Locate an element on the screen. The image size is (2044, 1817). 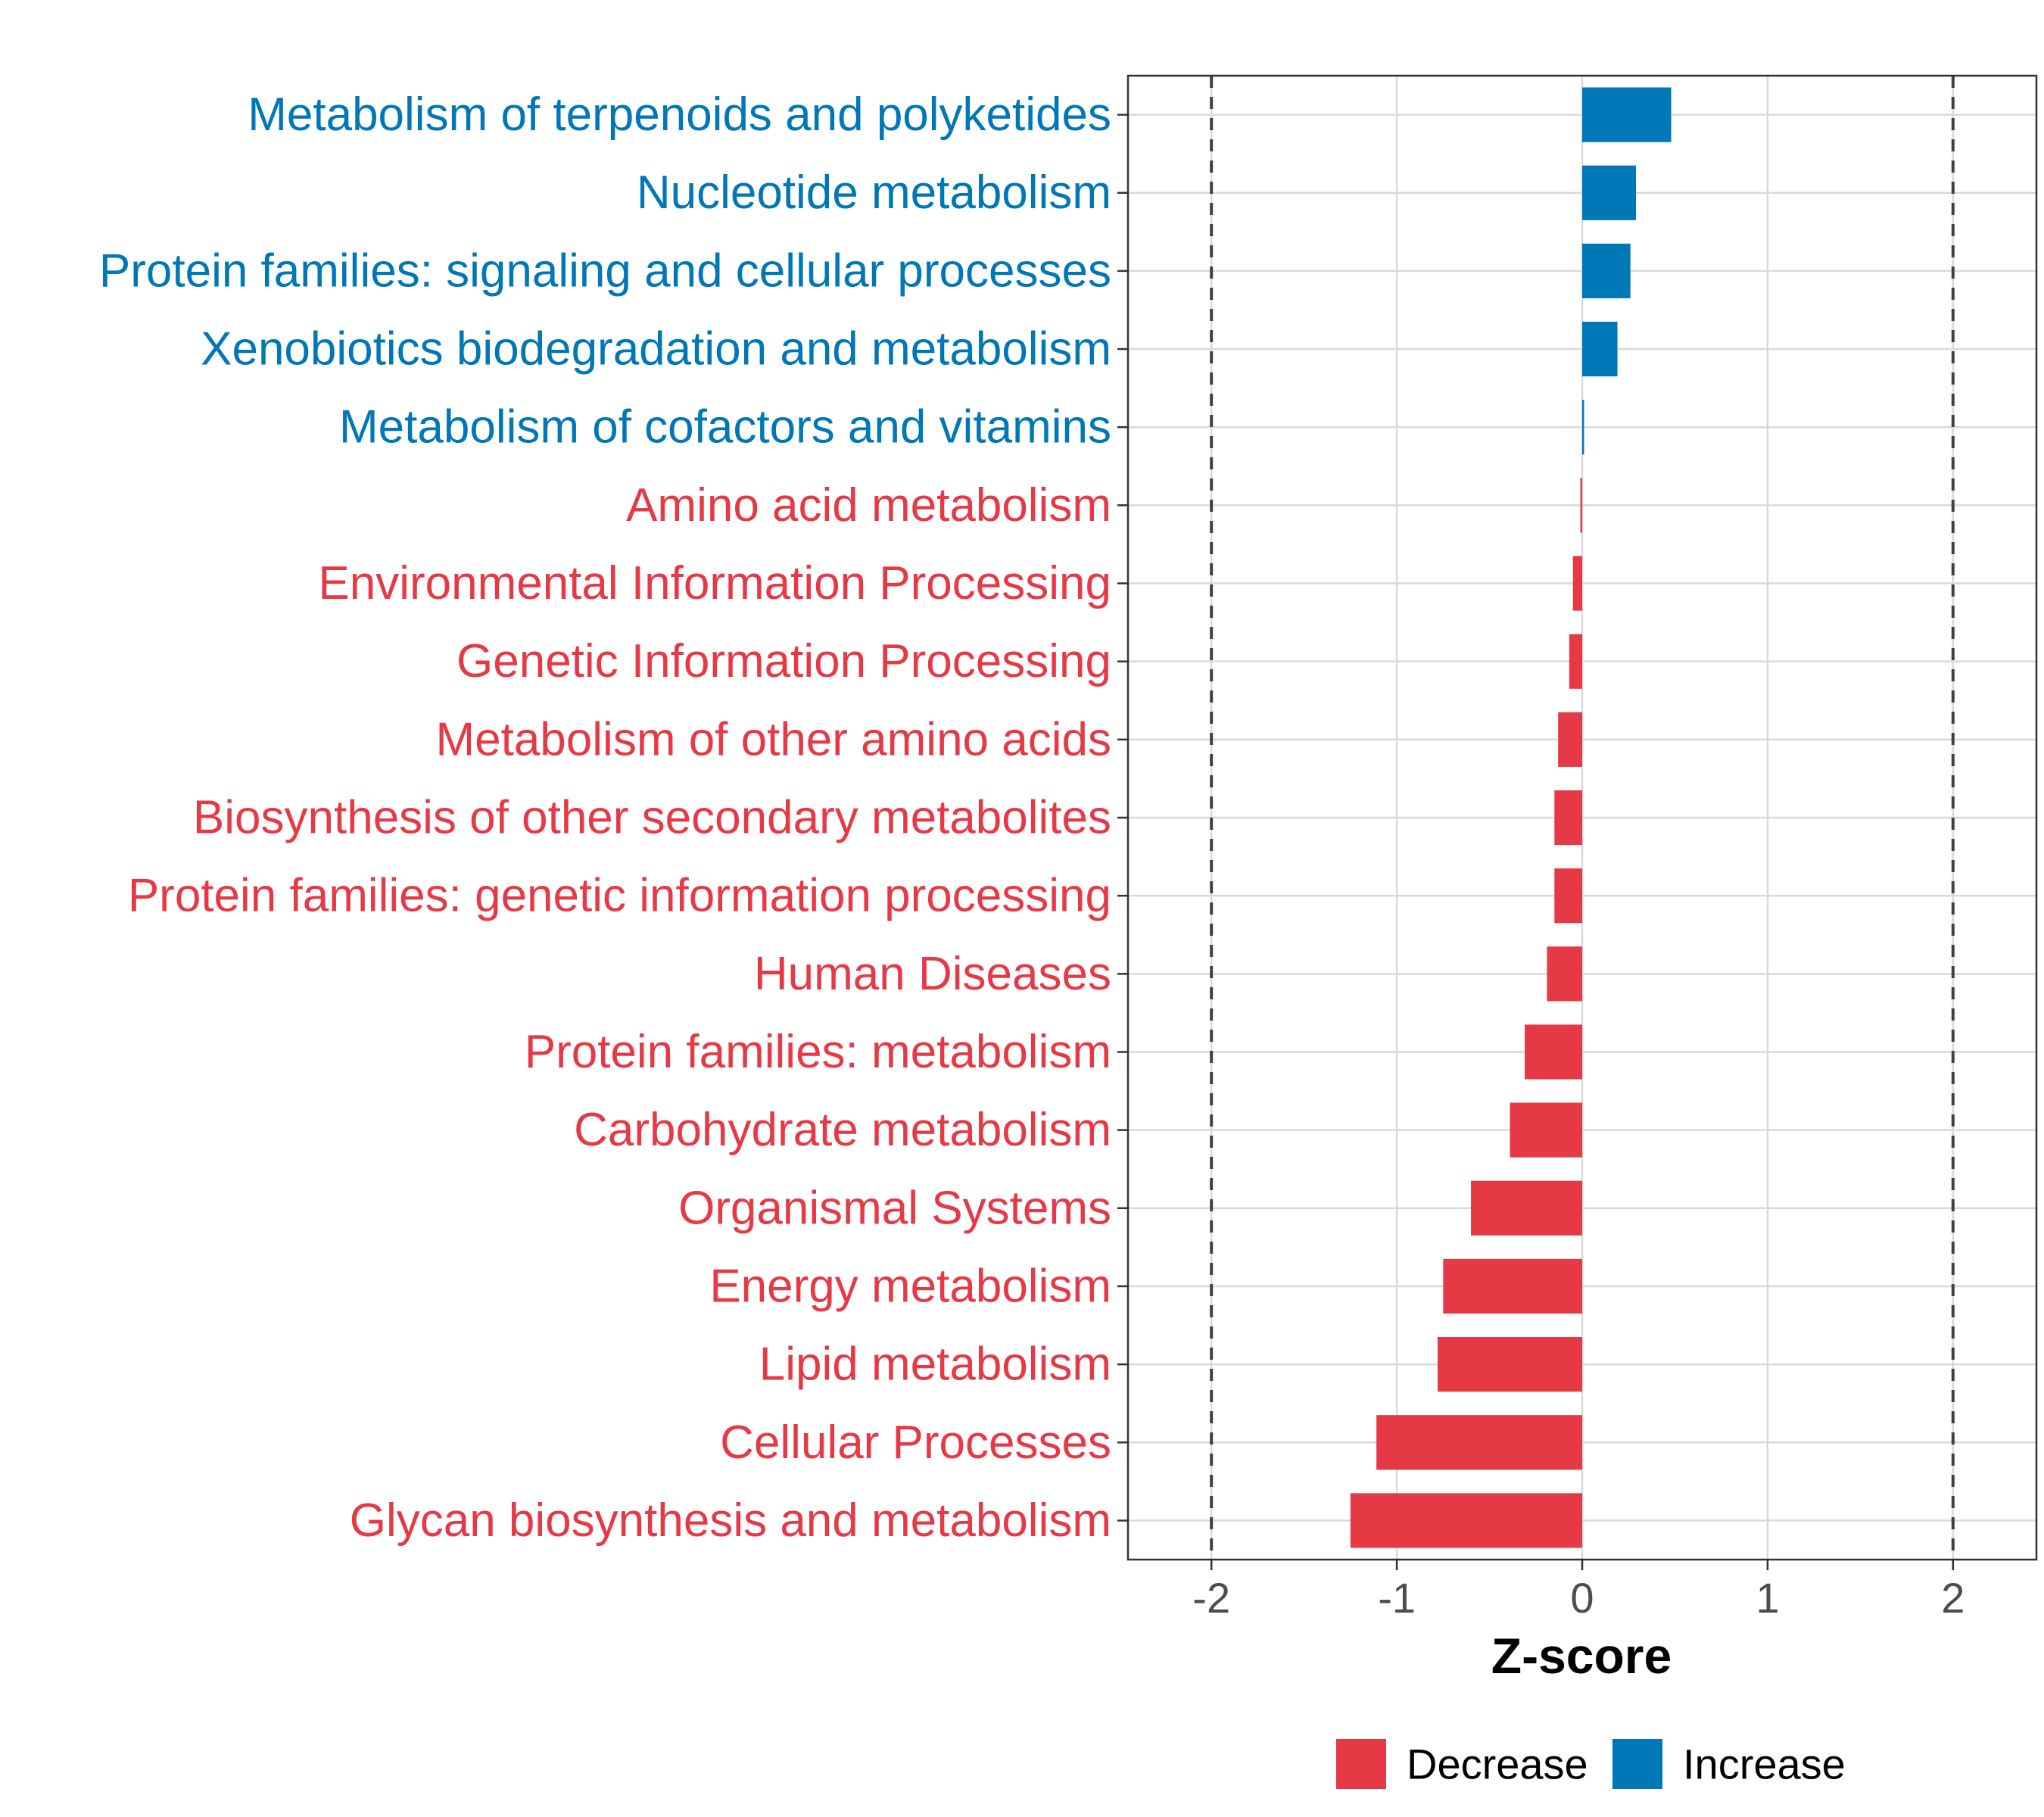
x-tick-label: 2 is located at coordinates (1953, 1598).